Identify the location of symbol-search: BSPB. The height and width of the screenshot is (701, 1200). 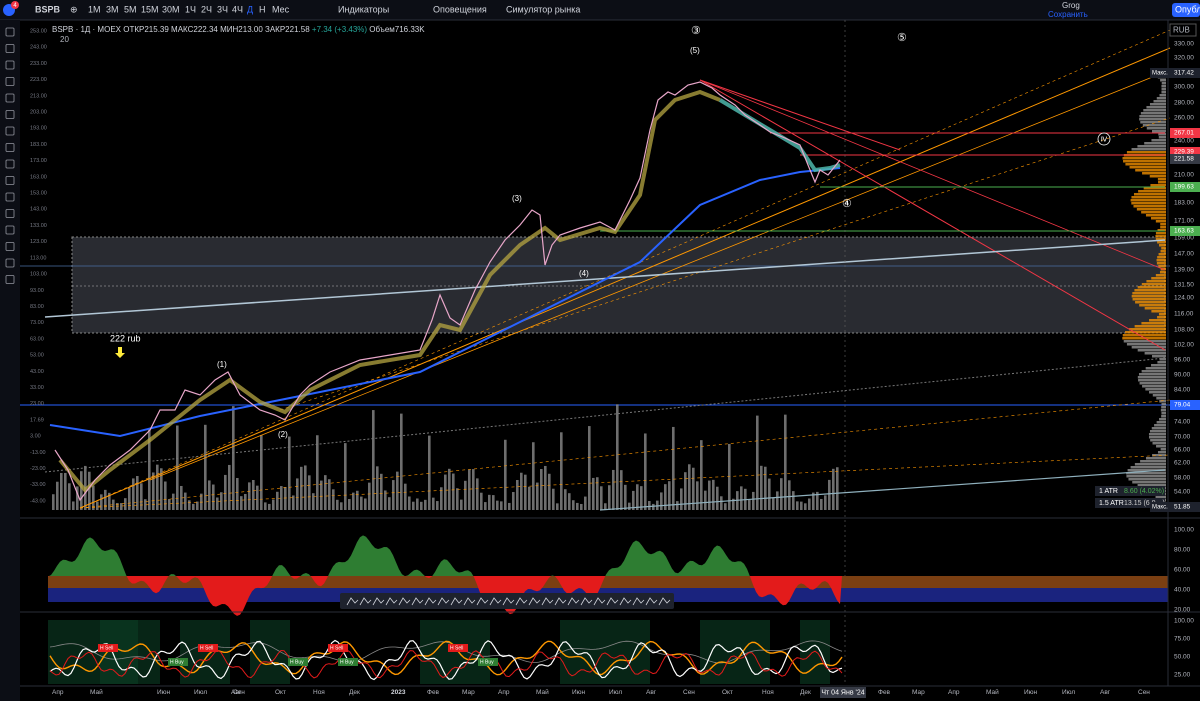
(48, 9).